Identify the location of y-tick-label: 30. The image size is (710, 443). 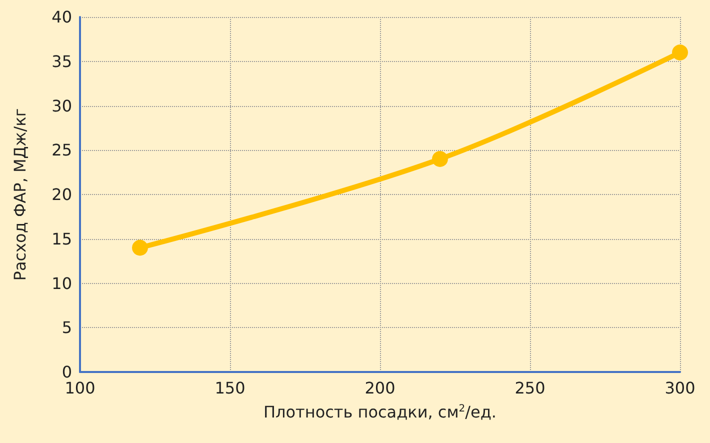
(62, 106).